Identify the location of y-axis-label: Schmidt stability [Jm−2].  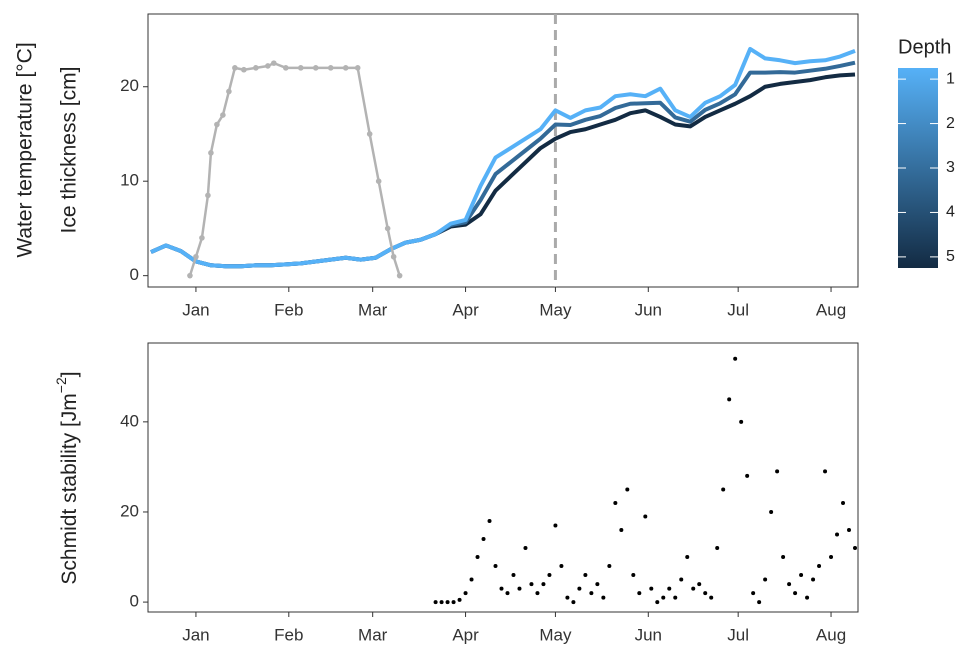
(67, 477).